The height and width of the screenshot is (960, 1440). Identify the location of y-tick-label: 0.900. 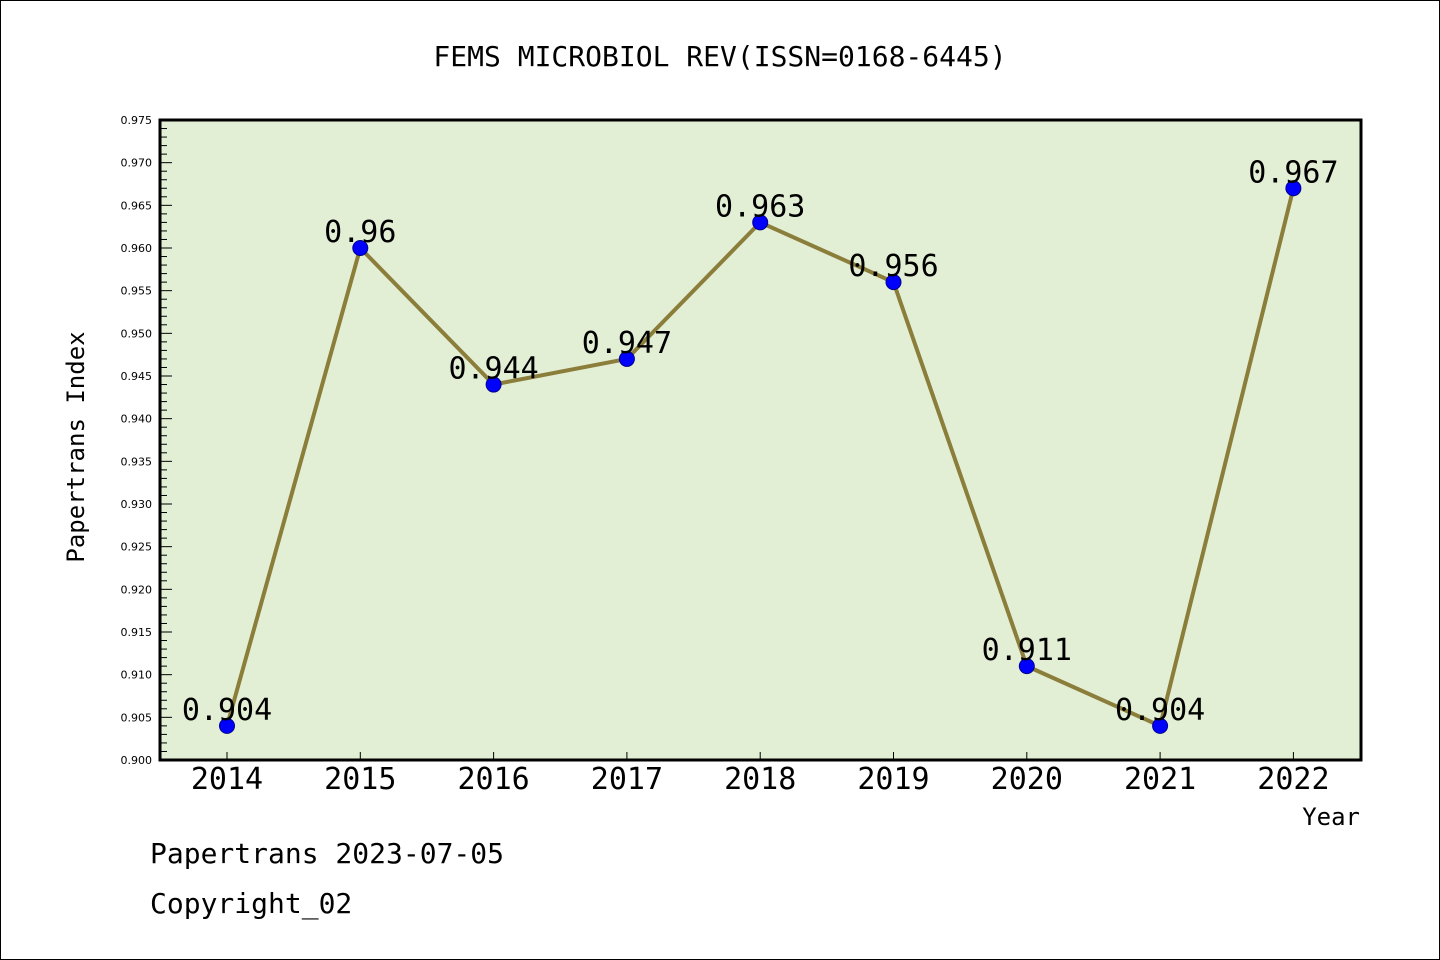
(137, 760).